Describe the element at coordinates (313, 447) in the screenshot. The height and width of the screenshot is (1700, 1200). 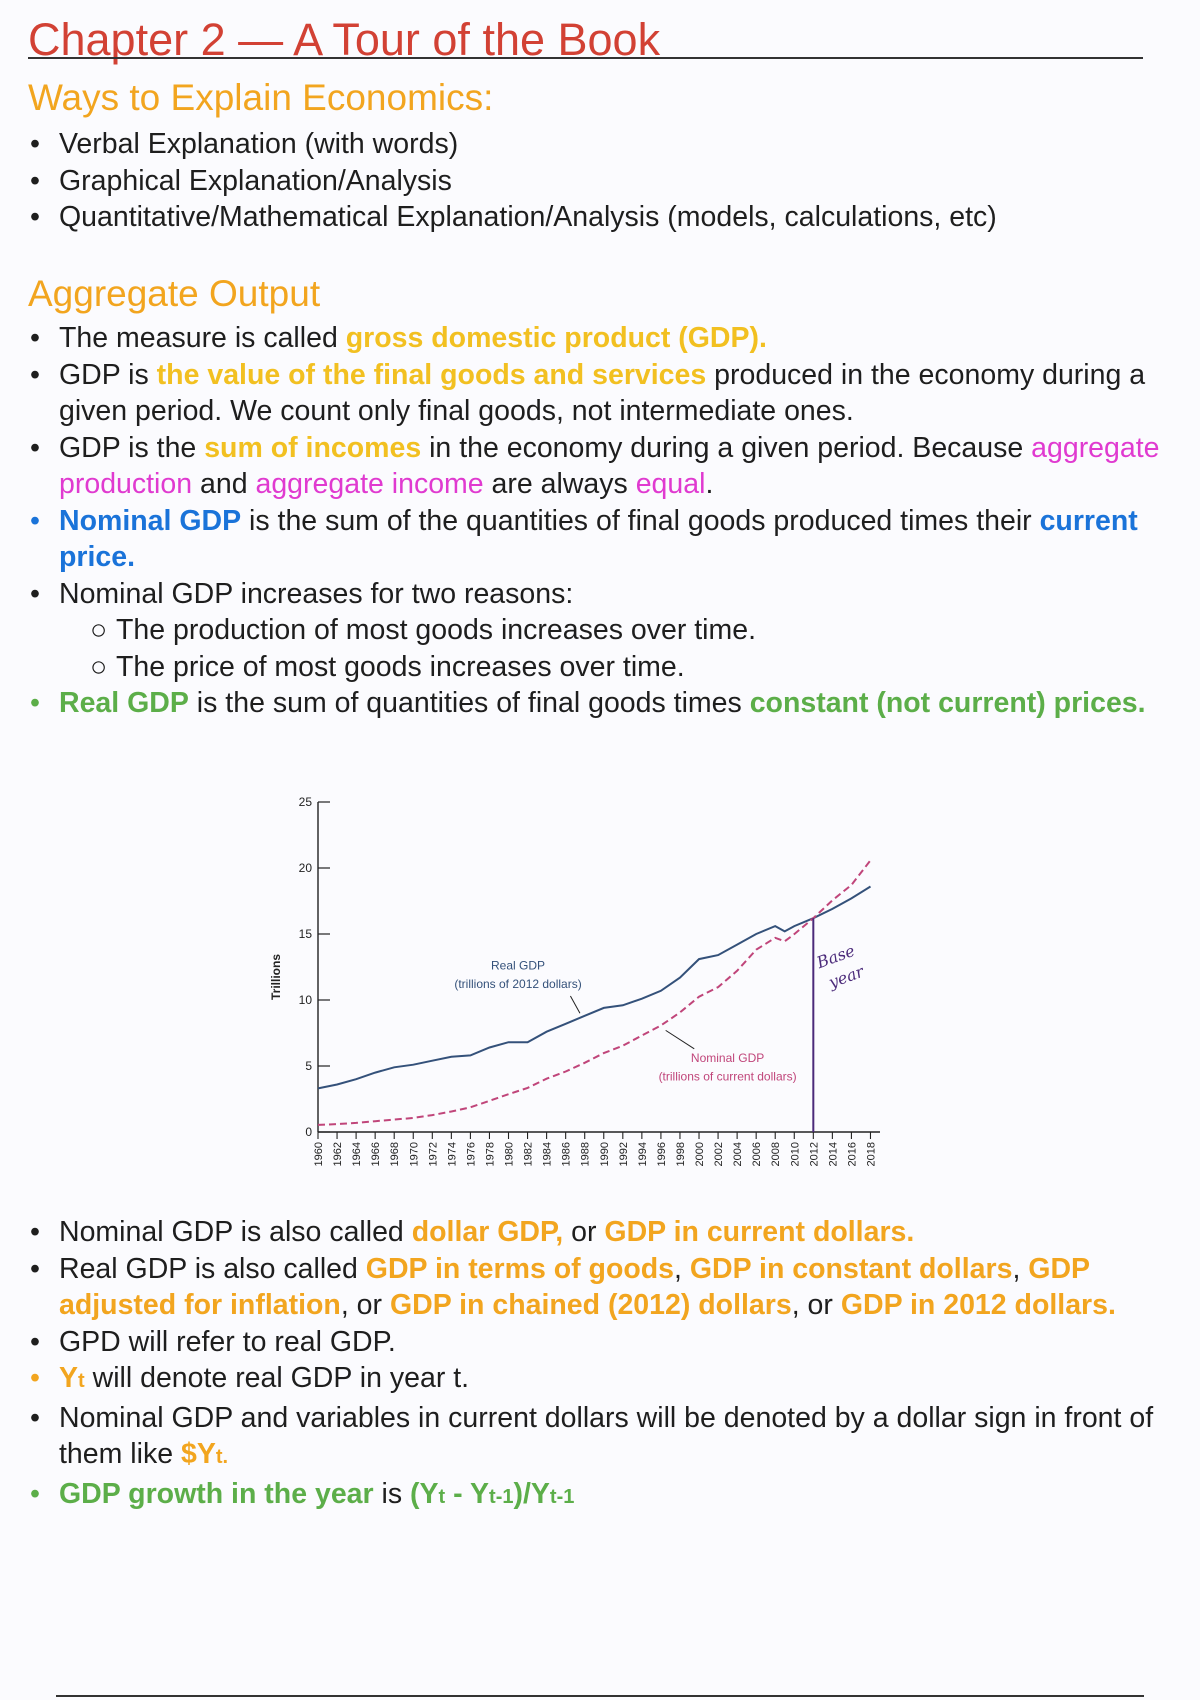
I see `highlight: sum of incomes` at that location.